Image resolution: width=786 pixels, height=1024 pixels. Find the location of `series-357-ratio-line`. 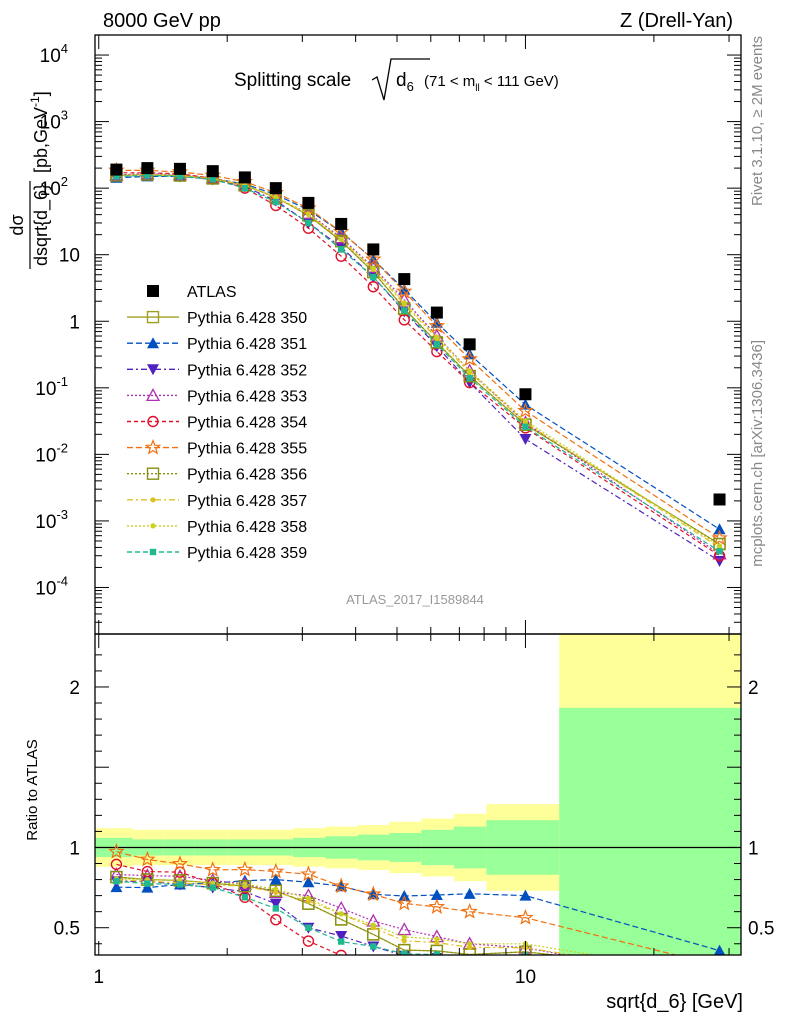

series-357-ratio-line is located at coordinates (346, 917).